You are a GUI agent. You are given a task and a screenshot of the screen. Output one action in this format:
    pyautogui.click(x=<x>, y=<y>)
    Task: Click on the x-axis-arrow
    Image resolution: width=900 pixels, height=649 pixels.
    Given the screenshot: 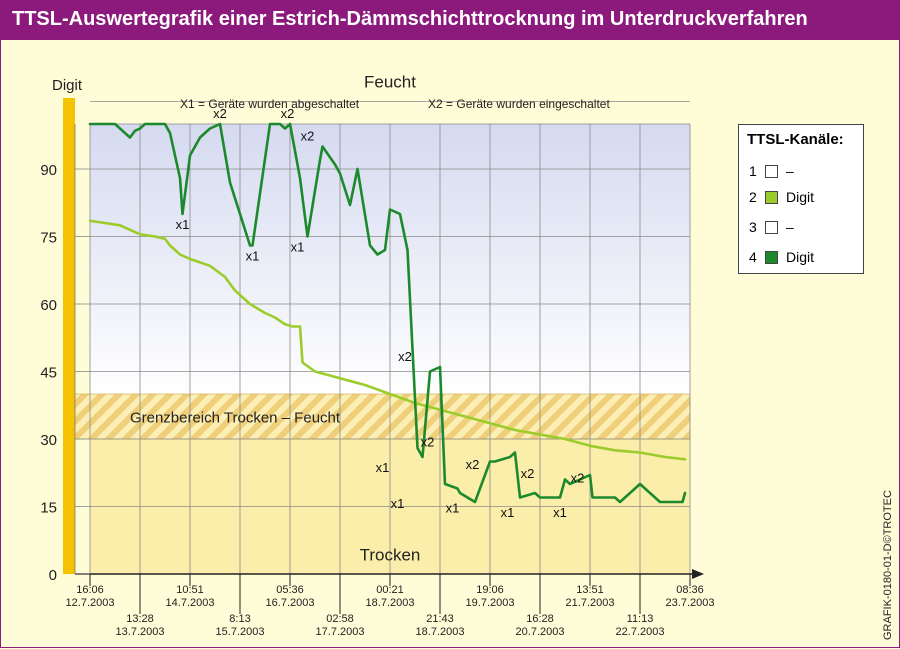 What is the action you would take?
    pyautogui.click(x=698, y=574)
    